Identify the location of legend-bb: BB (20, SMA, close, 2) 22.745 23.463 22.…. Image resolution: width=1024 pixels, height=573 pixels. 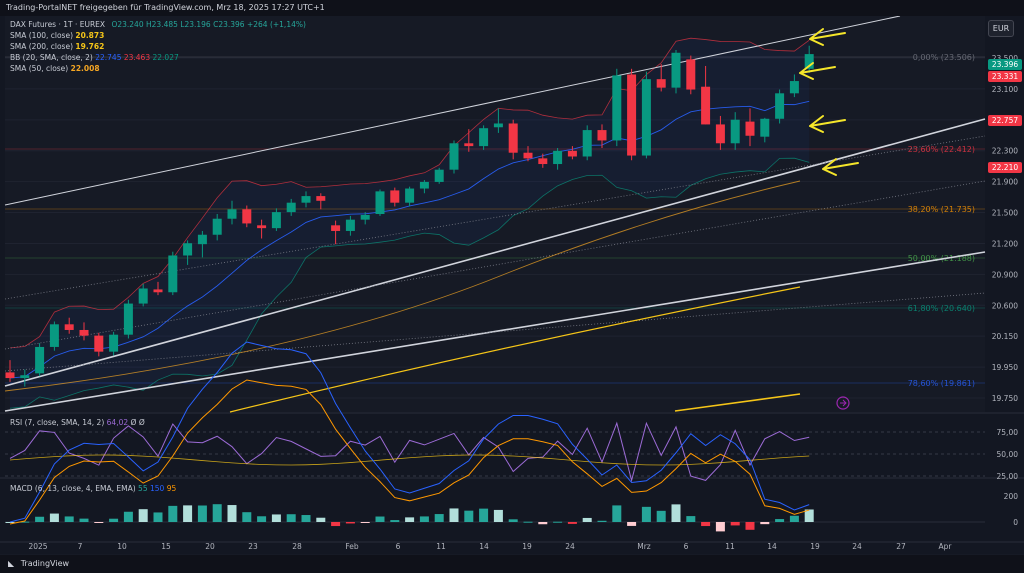
(94, 57).